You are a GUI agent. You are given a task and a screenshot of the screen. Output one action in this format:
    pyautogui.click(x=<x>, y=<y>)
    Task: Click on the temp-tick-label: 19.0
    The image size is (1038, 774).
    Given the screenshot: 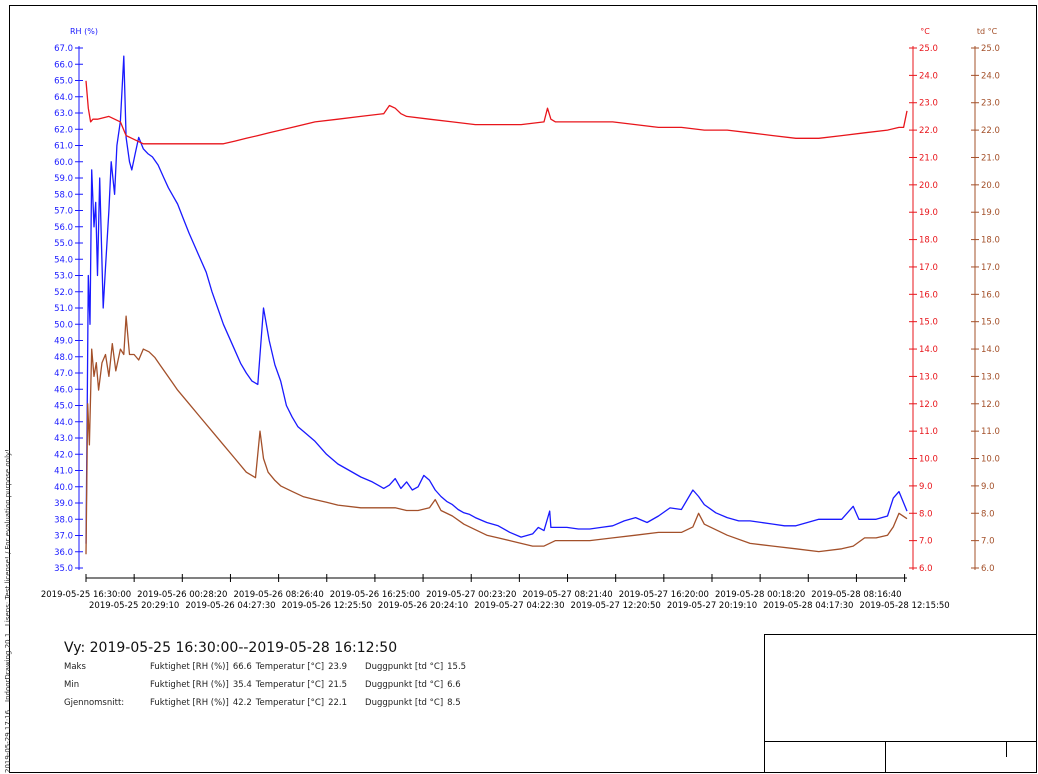 What is the action you would take?
    pyautogui.click(x=928, y=213)
    